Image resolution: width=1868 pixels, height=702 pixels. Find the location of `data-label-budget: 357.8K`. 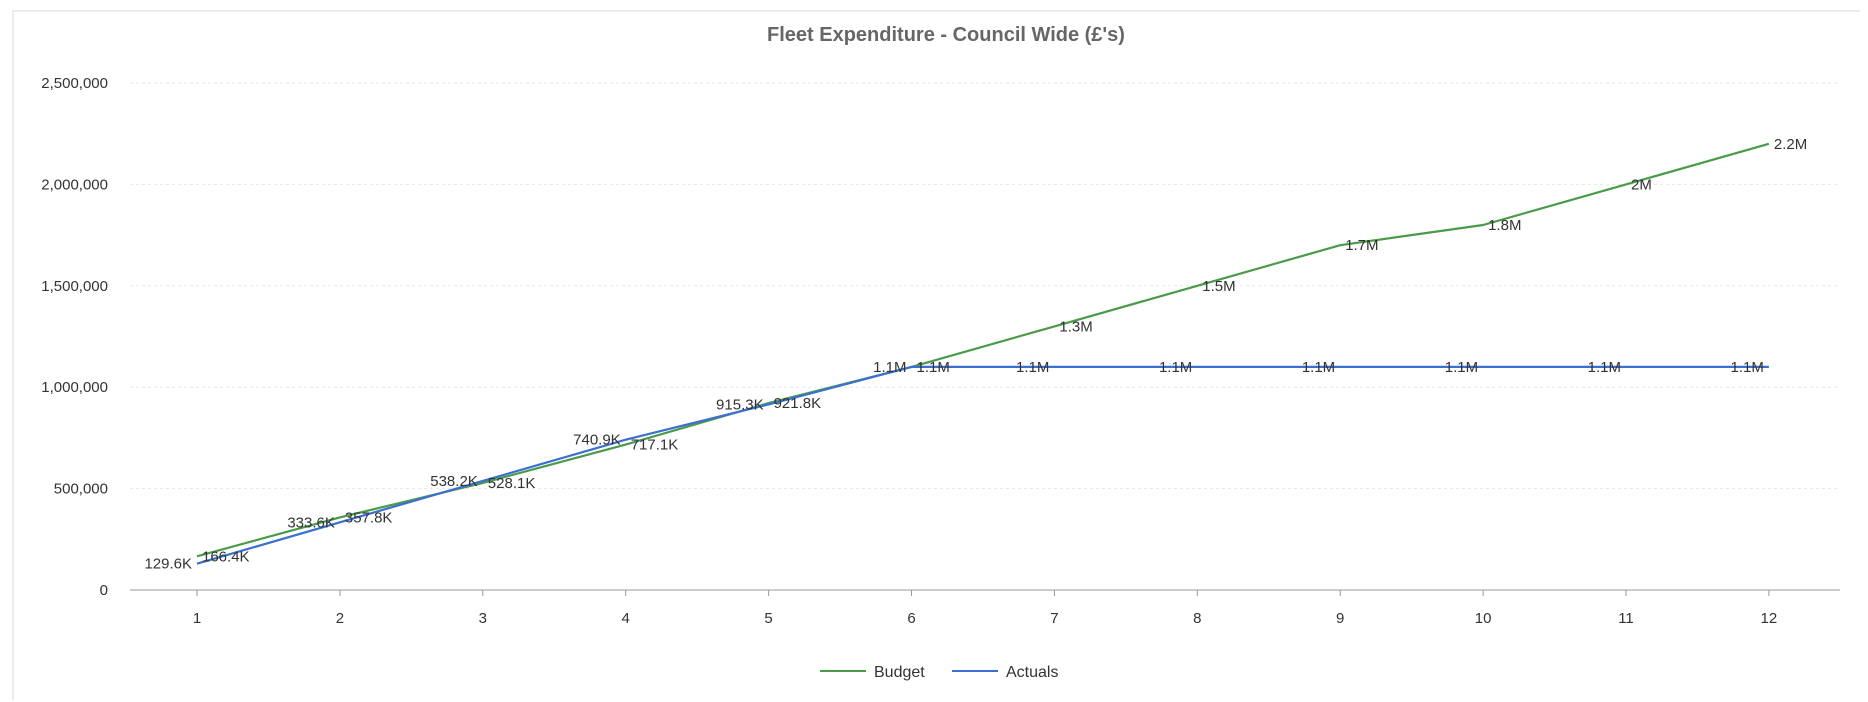

data-label-budget: 357.8K is located at coordinates (369, 517).